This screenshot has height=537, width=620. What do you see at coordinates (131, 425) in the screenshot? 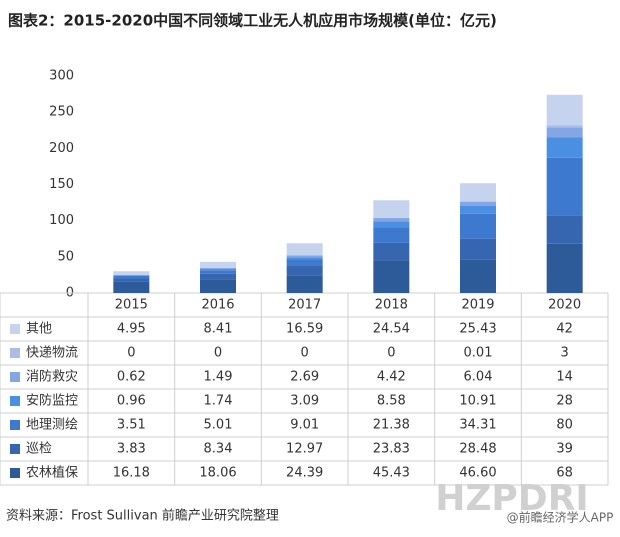
I see `table-cell: 3.51` at bounding box center [131, 425].